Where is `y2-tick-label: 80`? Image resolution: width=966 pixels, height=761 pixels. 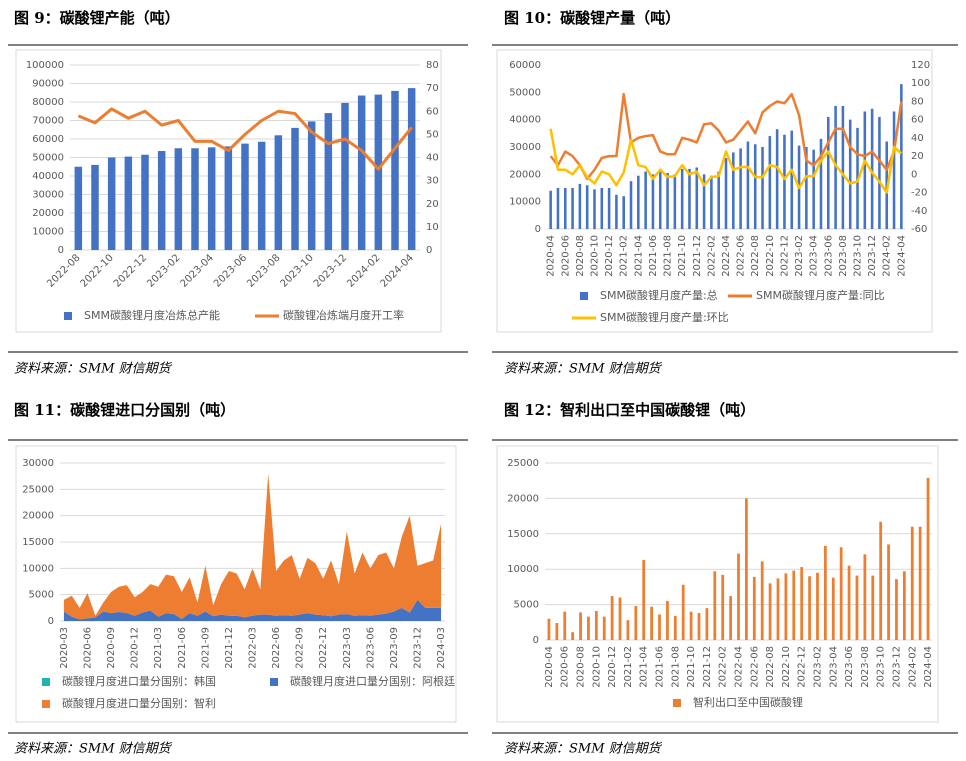 y2-tick-label: 80 is located at coordinates (432, 65).